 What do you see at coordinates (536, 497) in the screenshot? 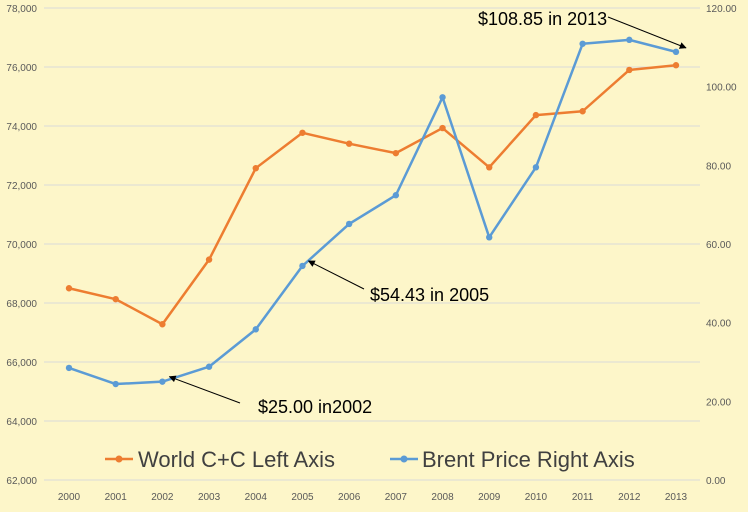
I see `x-tick-label: 2010` at bounding box center [536, 497].